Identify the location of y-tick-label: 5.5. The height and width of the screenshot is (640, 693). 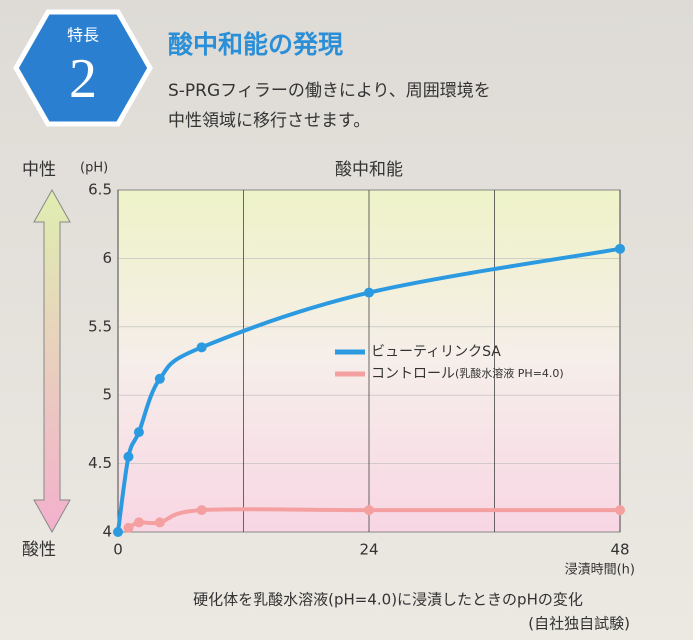
(100, 326).